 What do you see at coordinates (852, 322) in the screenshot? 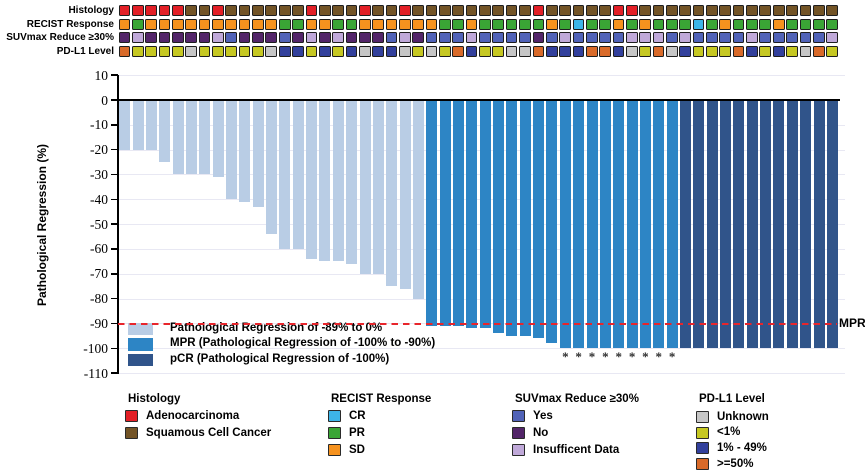
I see `mpr-reference-label: MPR` at bounding box center [852, 322].